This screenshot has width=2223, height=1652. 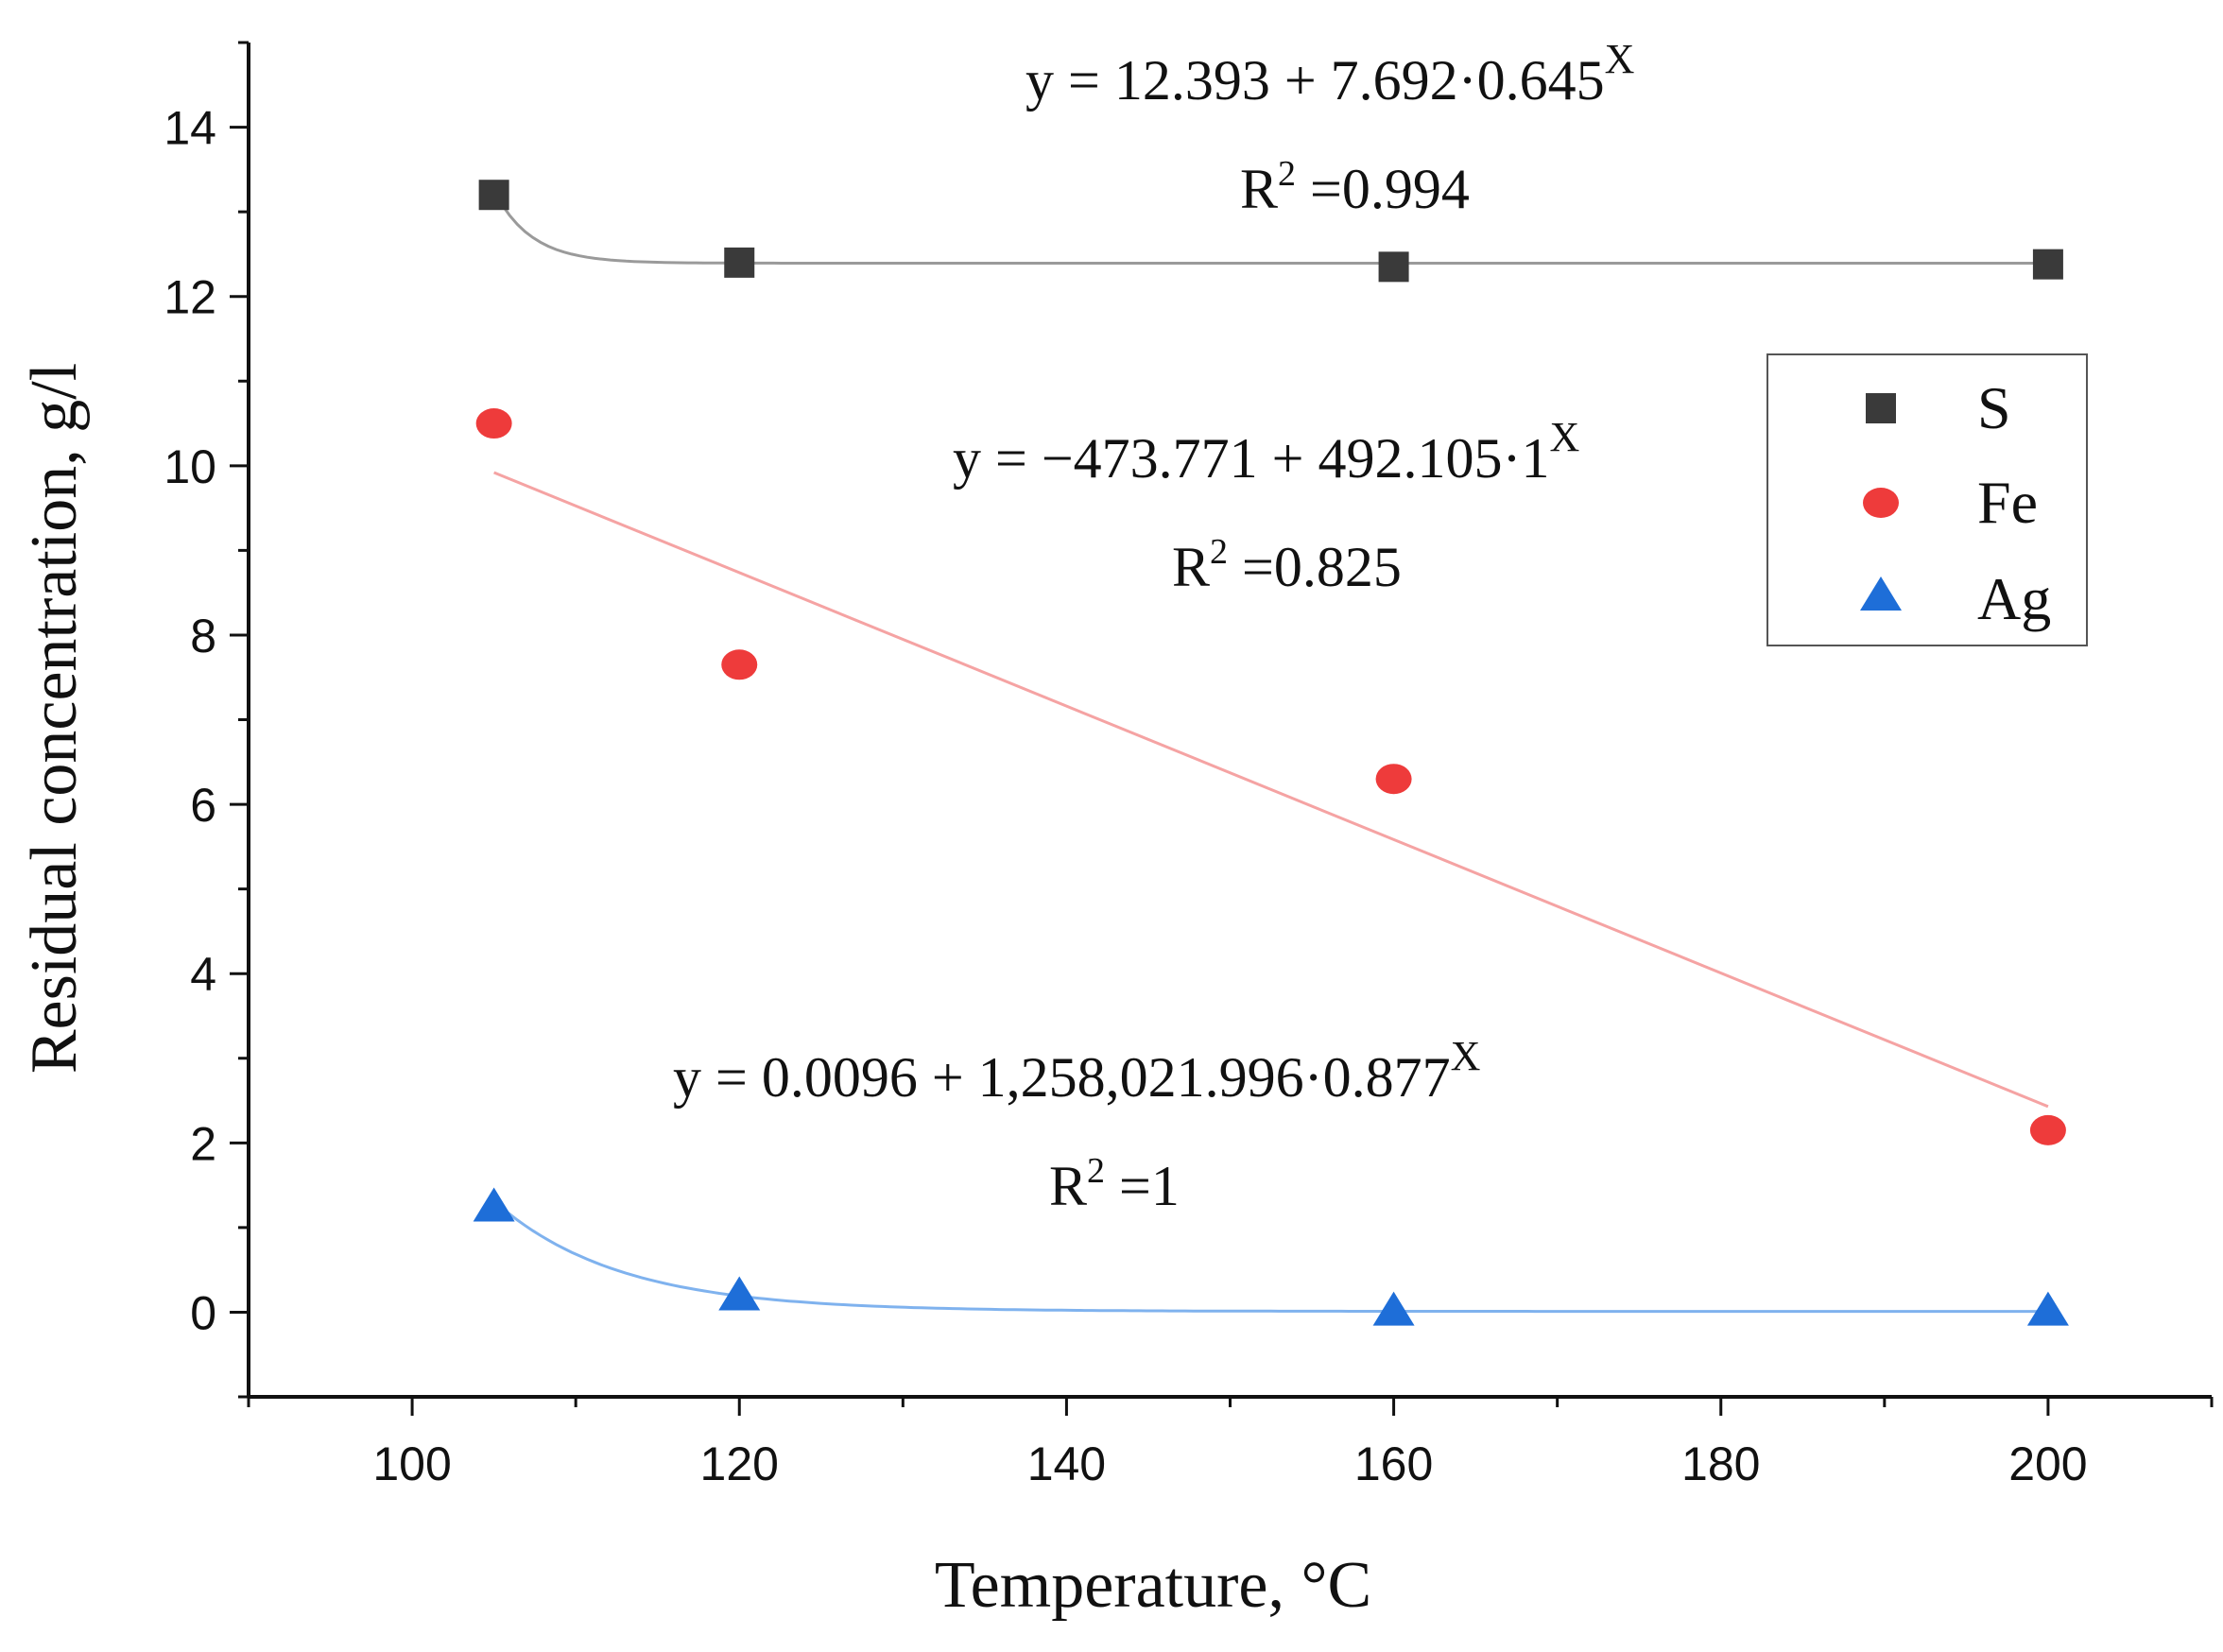 I want to click on r2-ag-value: =1, so click(x=1142, y=1186).